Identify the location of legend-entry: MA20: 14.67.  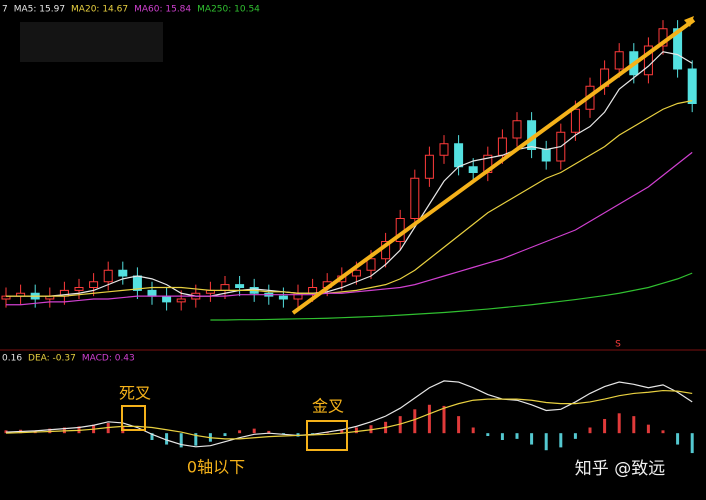
(99, 10).